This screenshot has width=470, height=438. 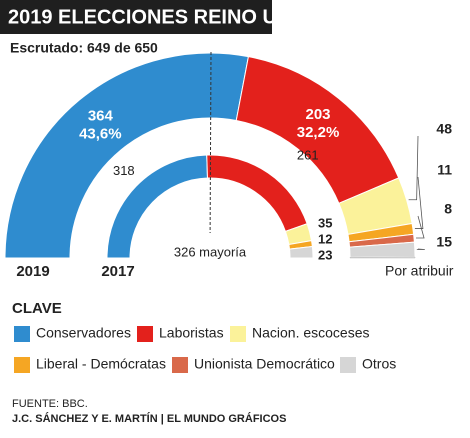 I want to click on seat-label: 12, so click(x=325, y=238).